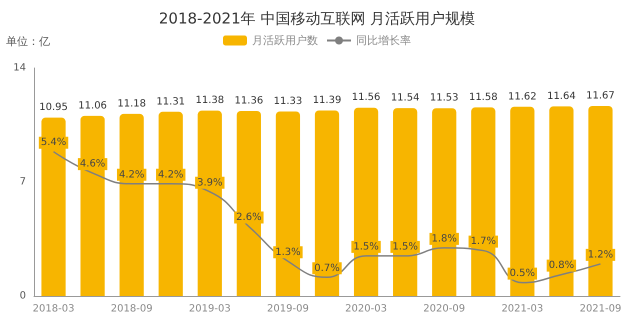 Image resolution: width=634 pixels, height=330 pixels. Describe the element at coordinates (444, 98) in the screenshot. I see `data-label: 11.53` at that location.